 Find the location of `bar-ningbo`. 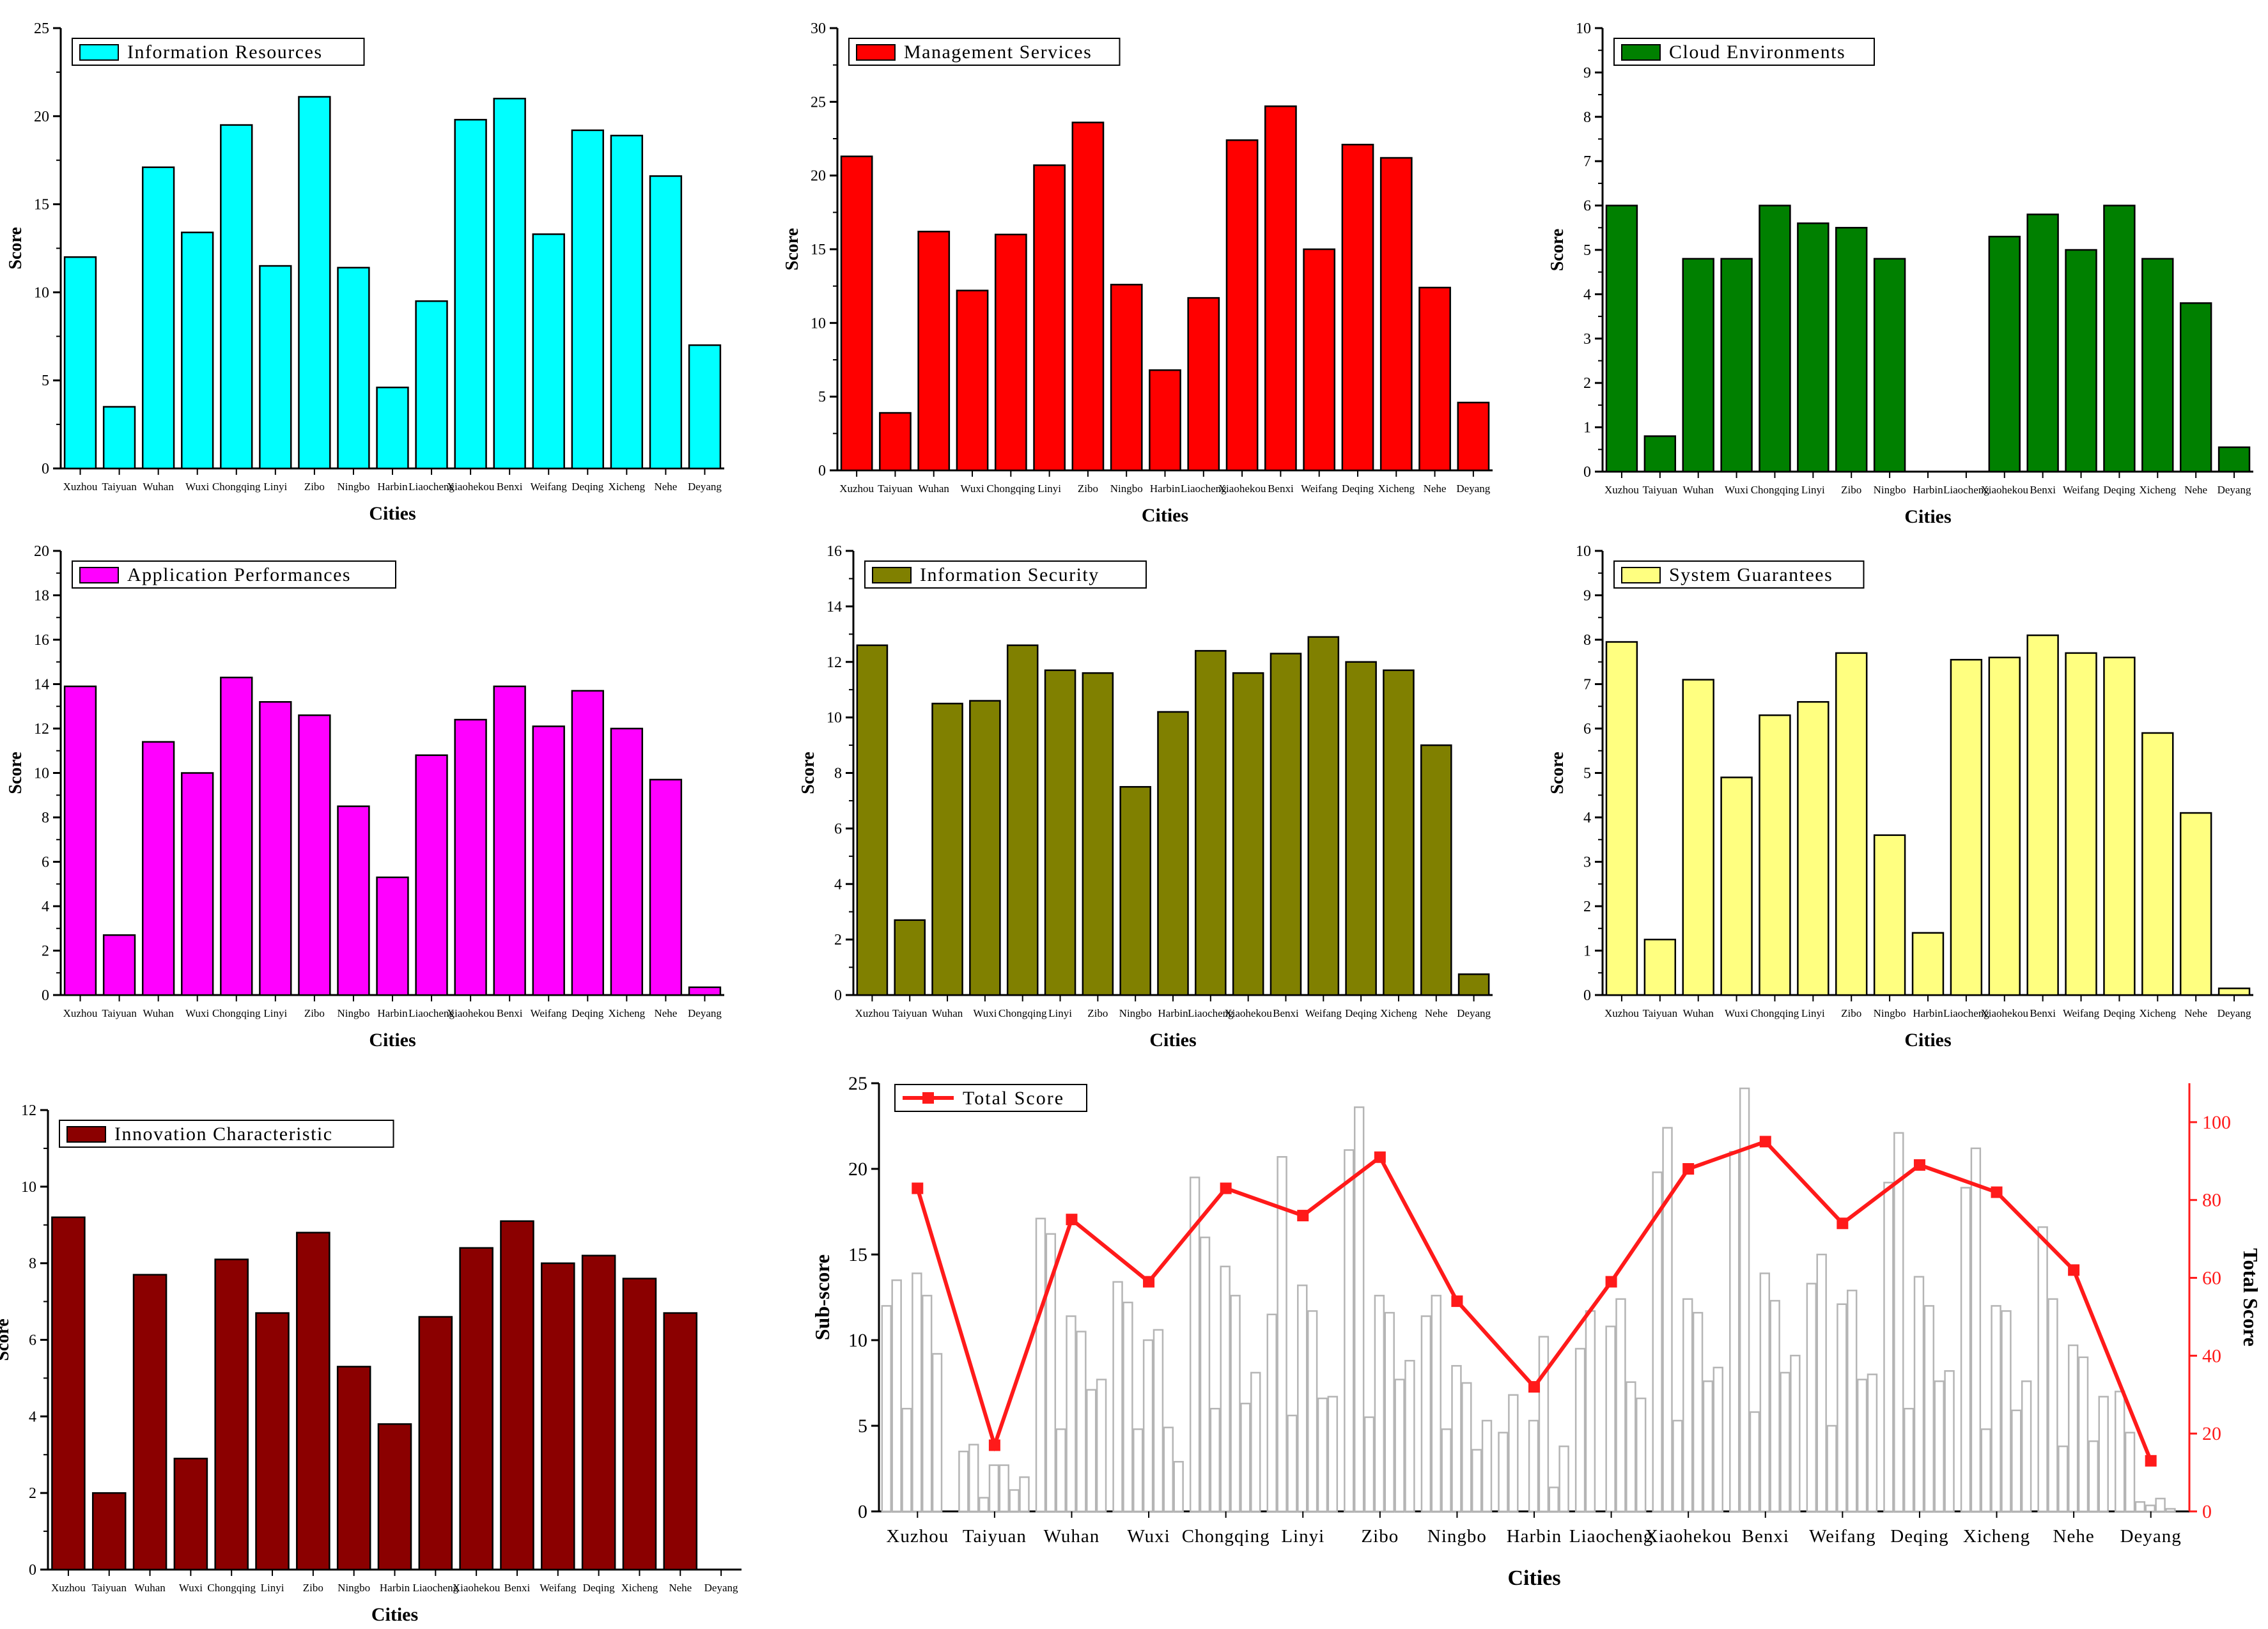

bar-ningbo is located at coordinates (1135, 890).